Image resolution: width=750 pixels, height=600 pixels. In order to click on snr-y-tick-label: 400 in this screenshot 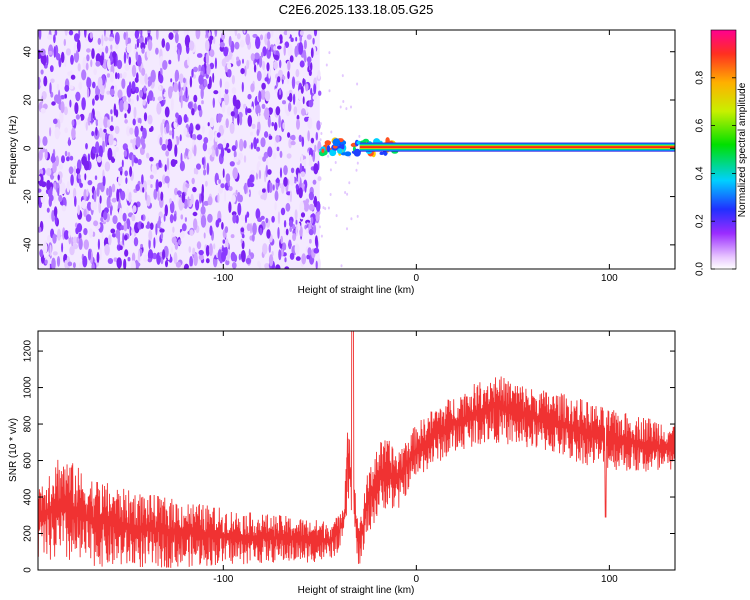, I will do `click(28, 496)`.